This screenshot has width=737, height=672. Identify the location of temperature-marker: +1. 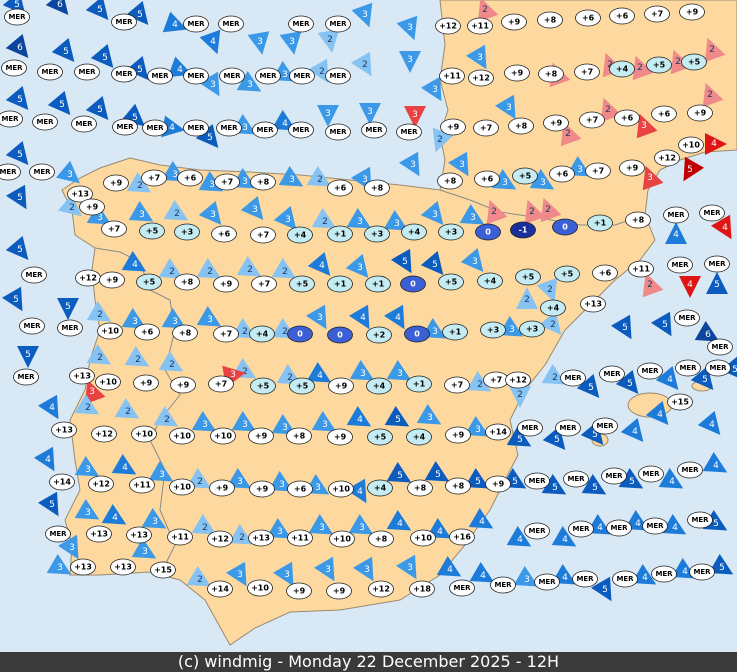
(419, 384).